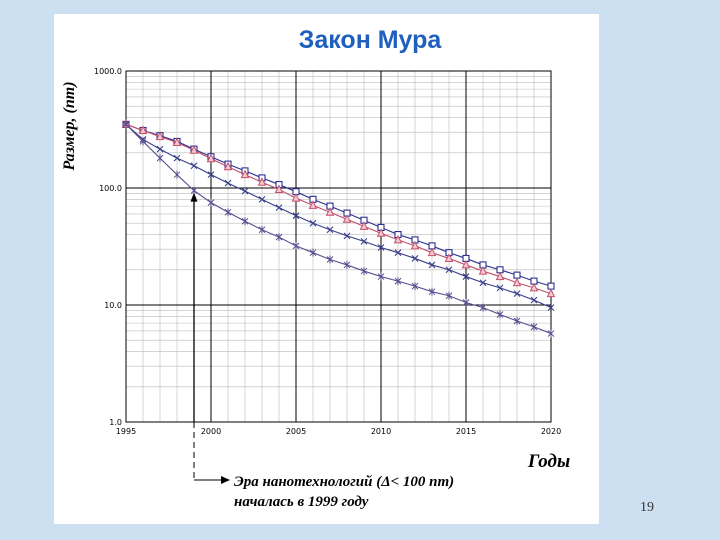  I want to click on x-tick-label: 1995, so click(126, 431).